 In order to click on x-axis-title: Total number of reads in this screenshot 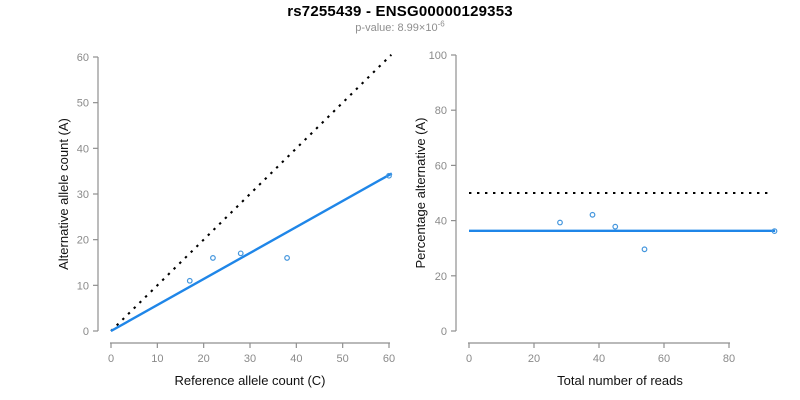, I will do `click(620, 380)`.